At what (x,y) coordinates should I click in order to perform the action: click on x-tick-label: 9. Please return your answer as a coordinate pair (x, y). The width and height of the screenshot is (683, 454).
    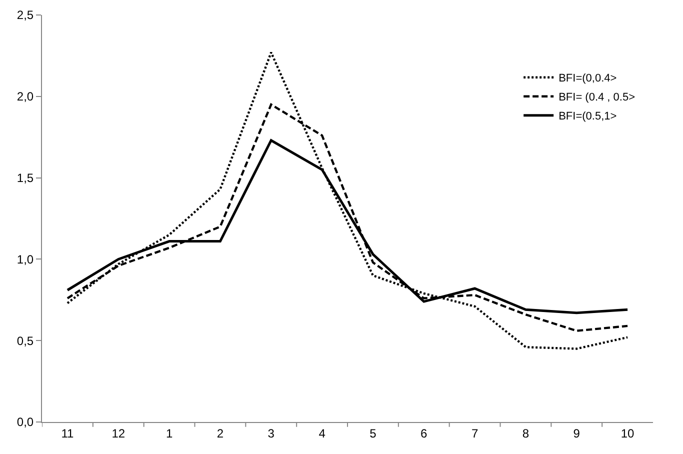
    Looking at the image, I should click on (576, 433).